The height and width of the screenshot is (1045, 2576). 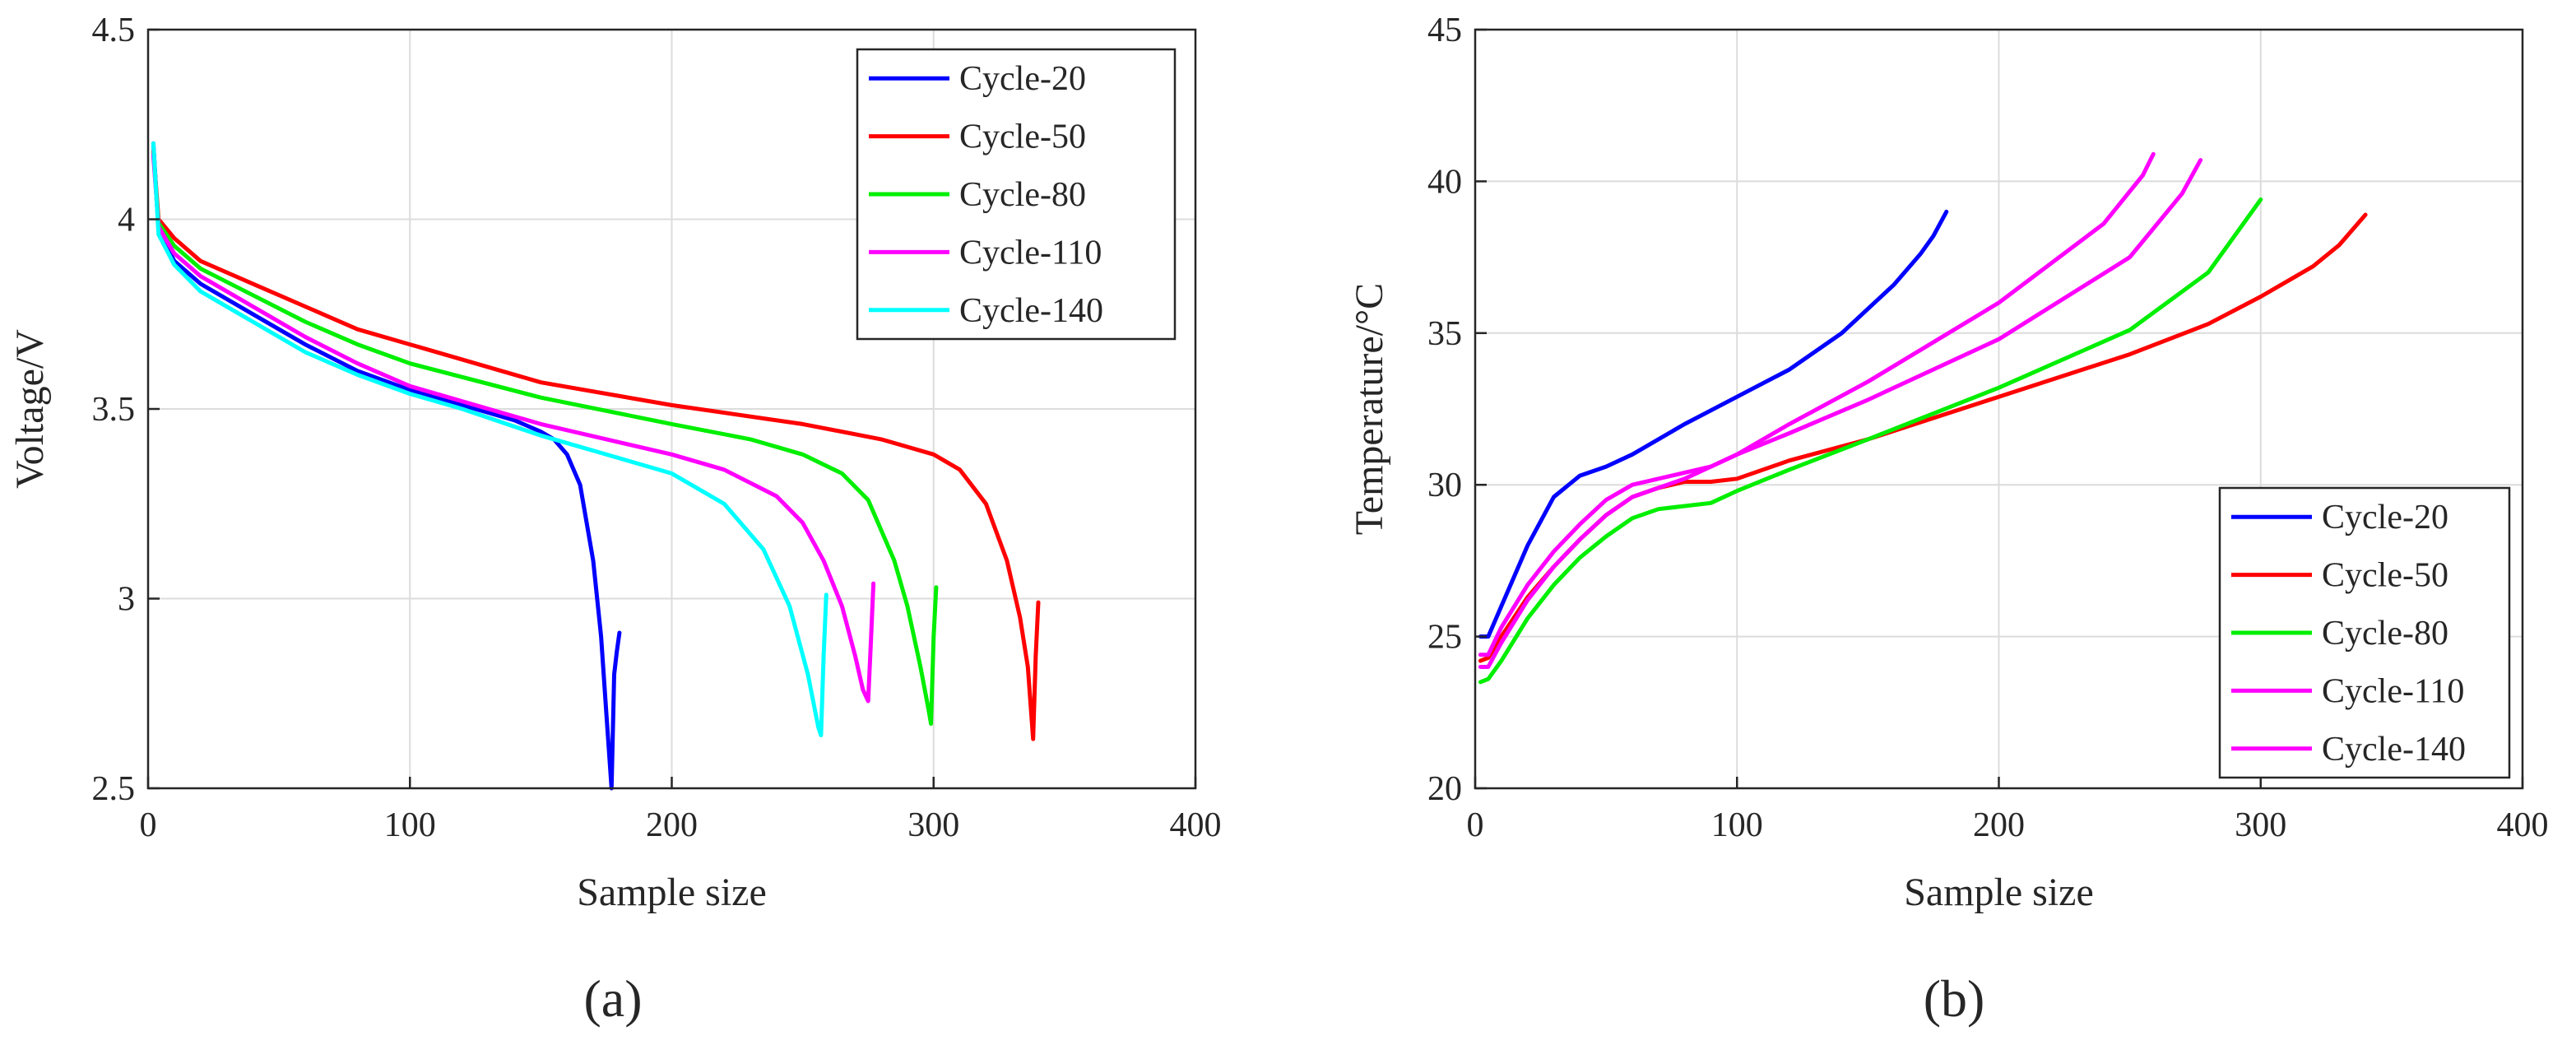 I want to click on chart-b-ytick-label-0: 20, so click(x=1445, y=789).